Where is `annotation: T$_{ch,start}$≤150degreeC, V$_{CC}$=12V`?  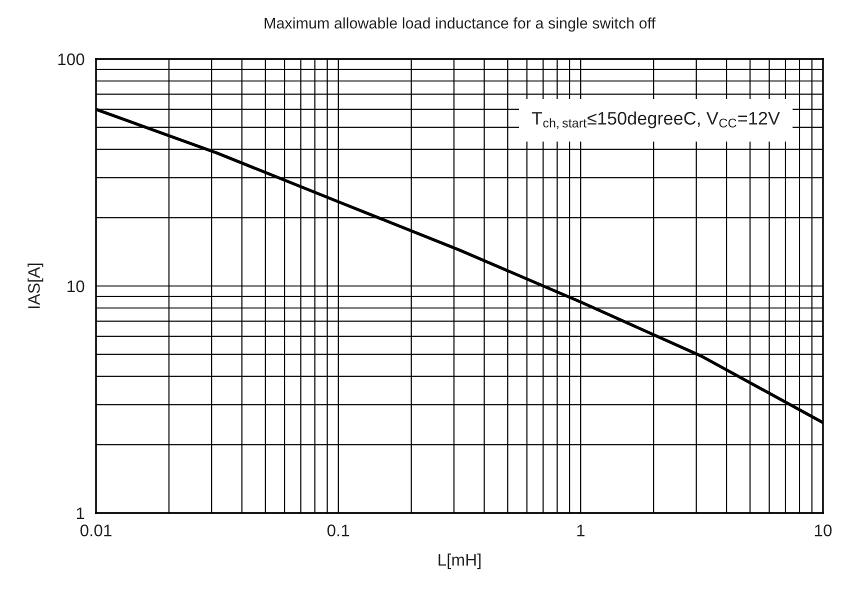
annotation: T$_{ch,start}$≤150degreeC, V$_{CC}$=12V is located at coordinates (656, 120).